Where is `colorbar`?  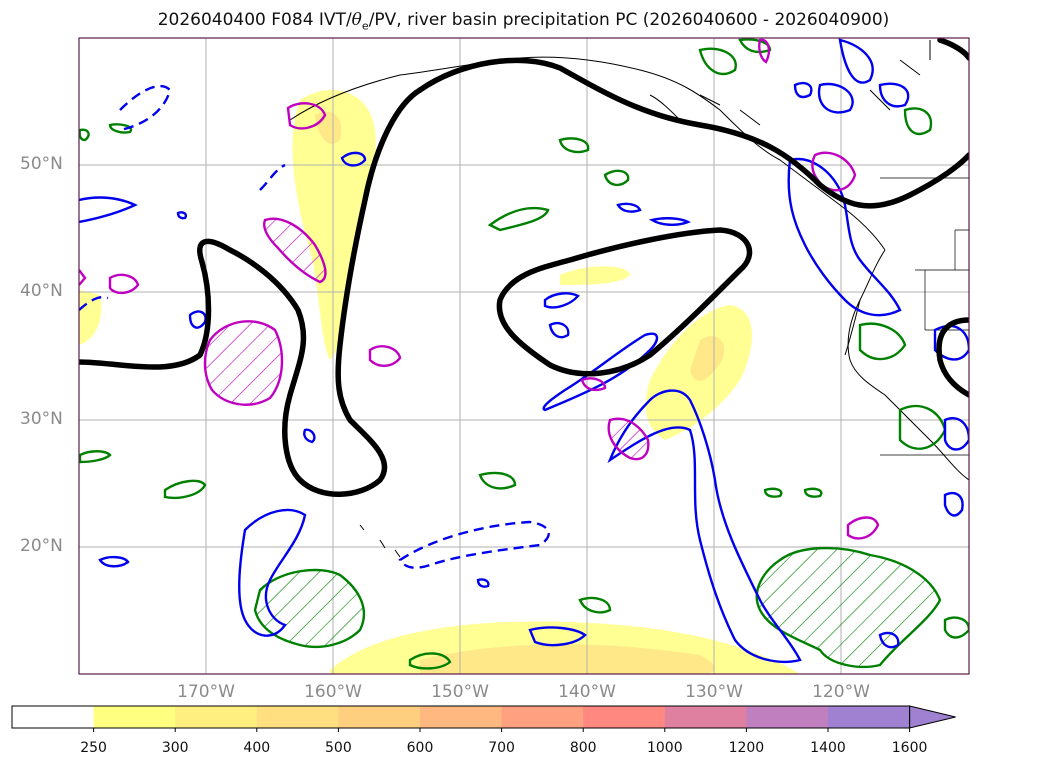
colorbar is located at coordinates (483, 718).